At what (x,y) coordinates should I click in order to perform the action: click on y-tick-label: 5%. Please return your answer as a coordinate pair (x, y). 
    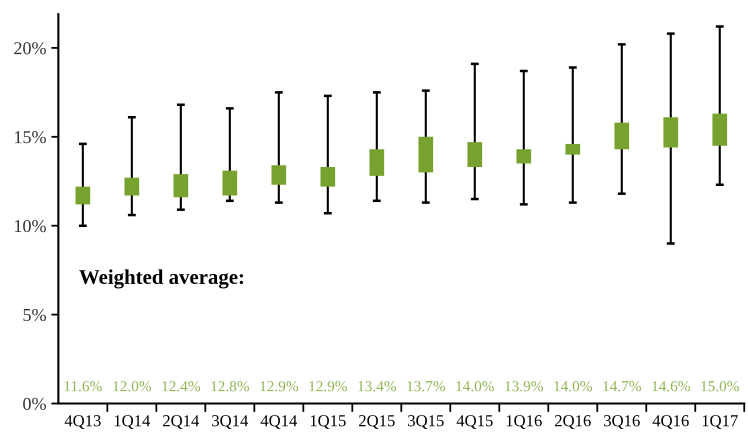
    Looking at the image, I should click on (35, 315).